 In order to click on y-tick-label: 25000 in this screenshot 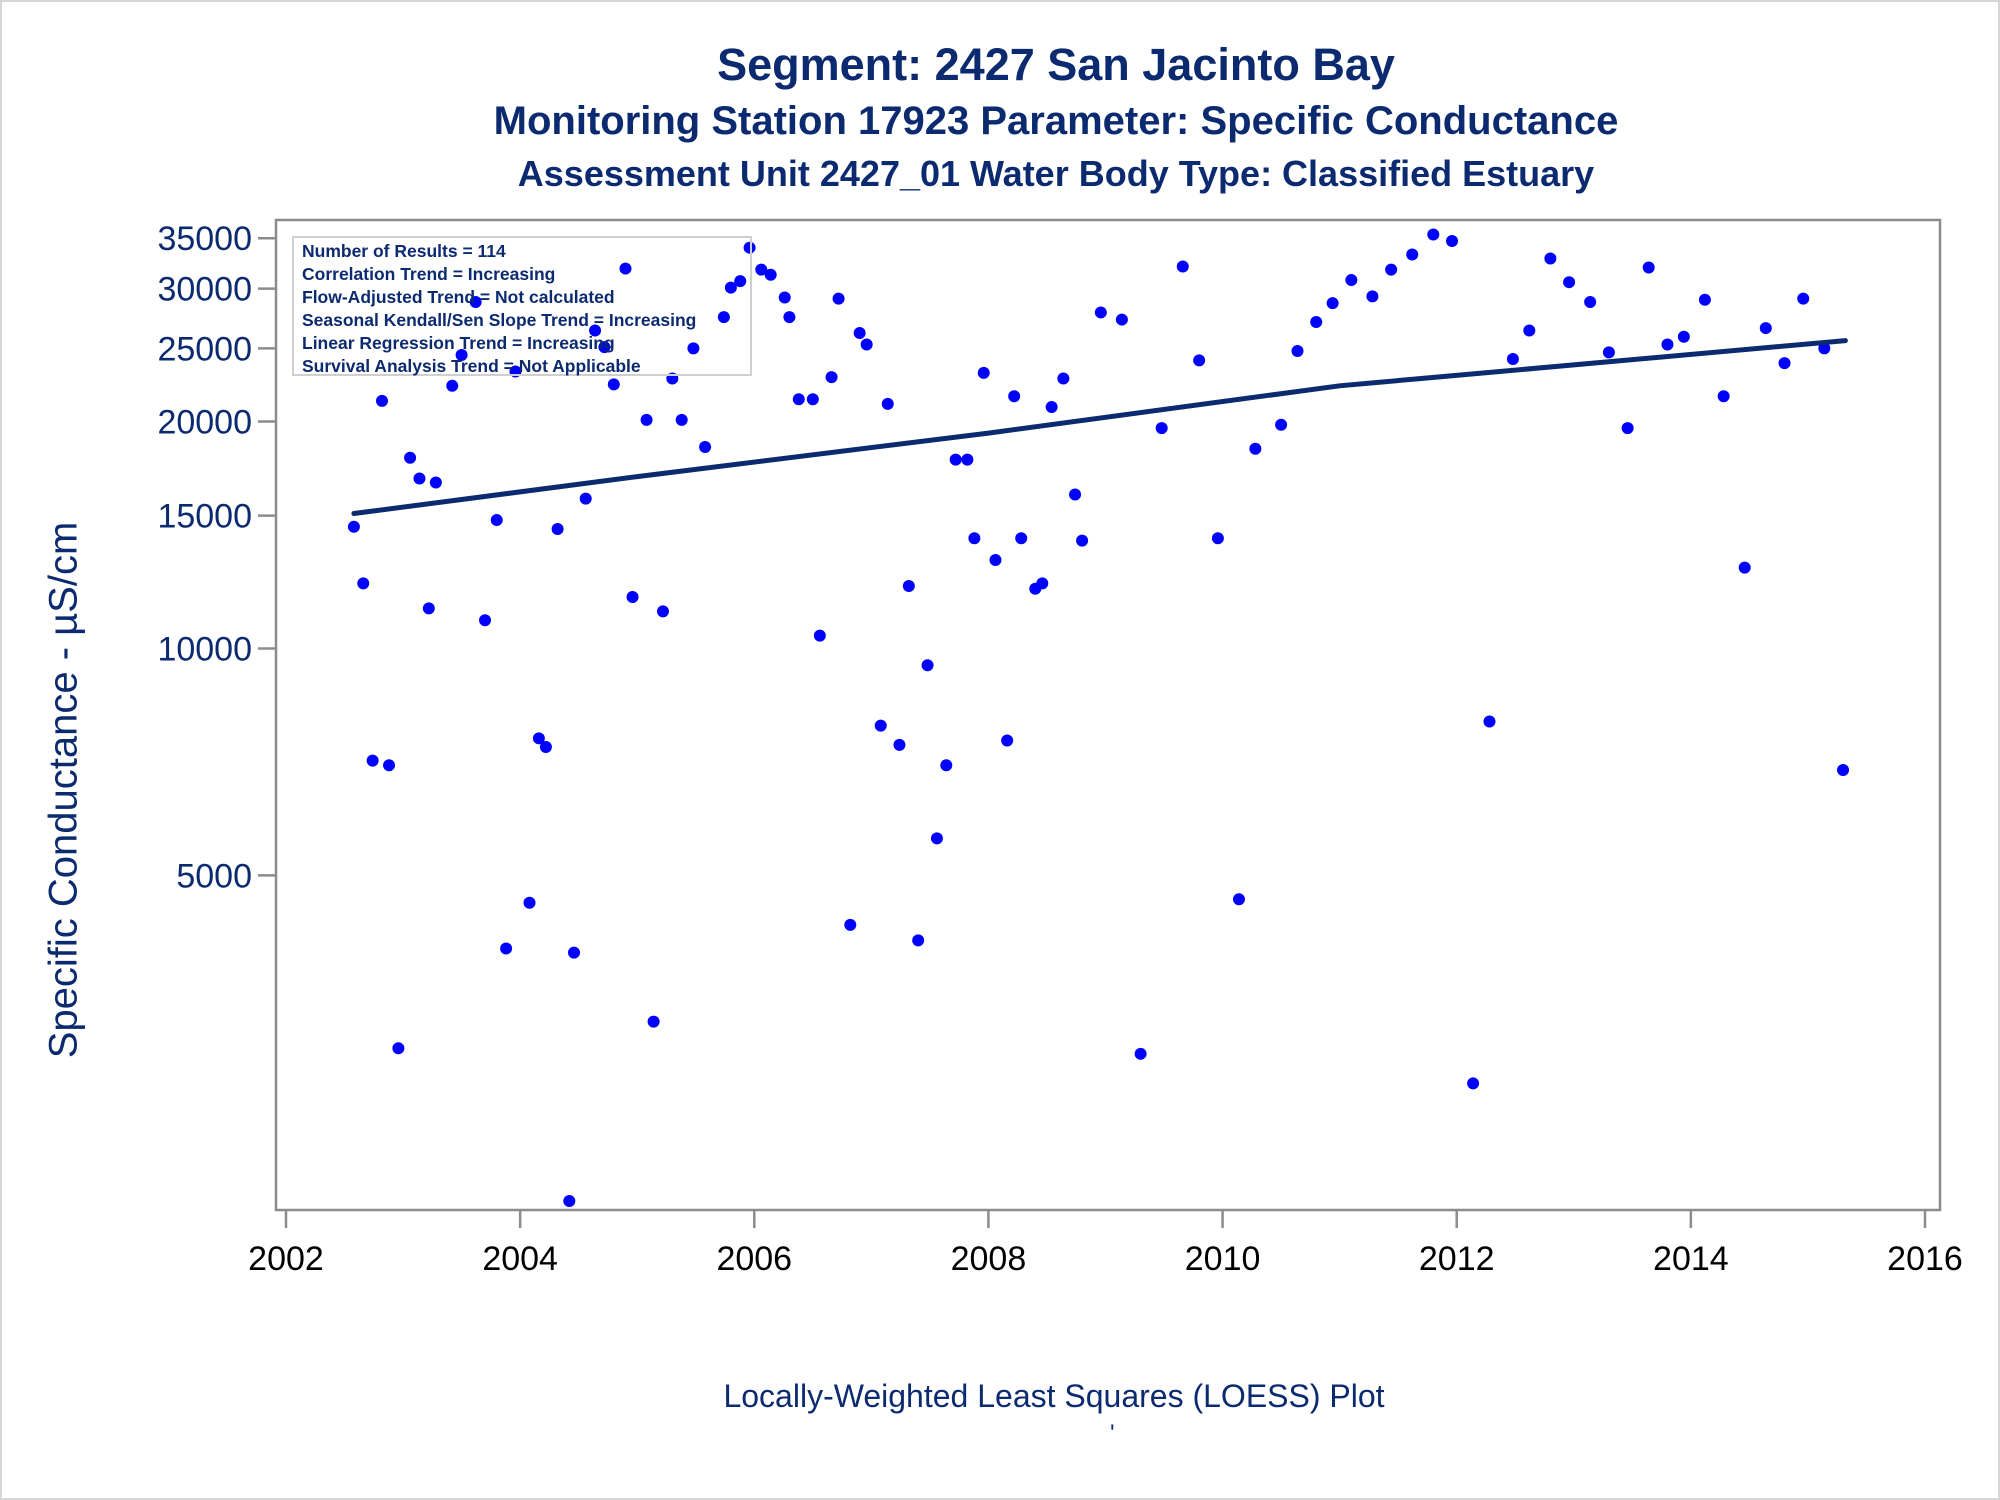, I will do `click(204, 349)`.